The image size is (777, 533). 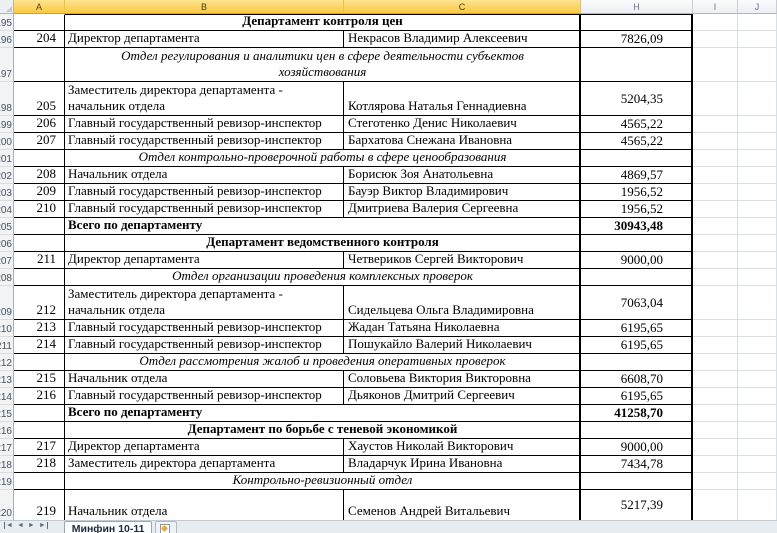 I want to click on cell-amount: 9000,00, so click(x=637, y=447).